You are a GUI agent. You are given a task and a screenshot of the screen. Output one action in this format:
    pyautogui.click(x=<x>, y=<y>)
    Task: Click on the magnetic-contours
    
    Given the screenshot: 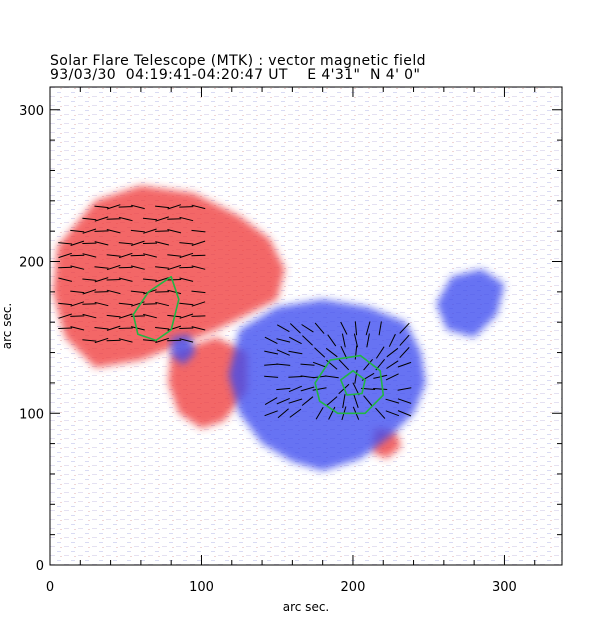 What is the action you would take?
    pyautogui.click(x=258, y=345)
    